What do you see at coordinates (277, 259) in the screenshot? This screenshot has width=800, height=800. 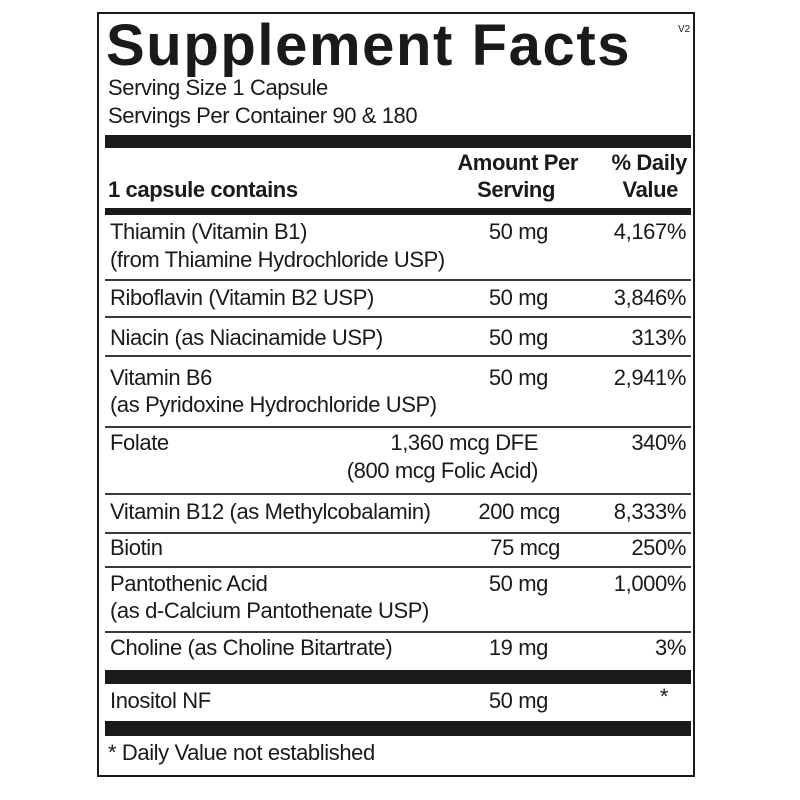 I see `nutrient-source: (from Thiamine Hydrochloride USP)` at bounding box center [277, 259].